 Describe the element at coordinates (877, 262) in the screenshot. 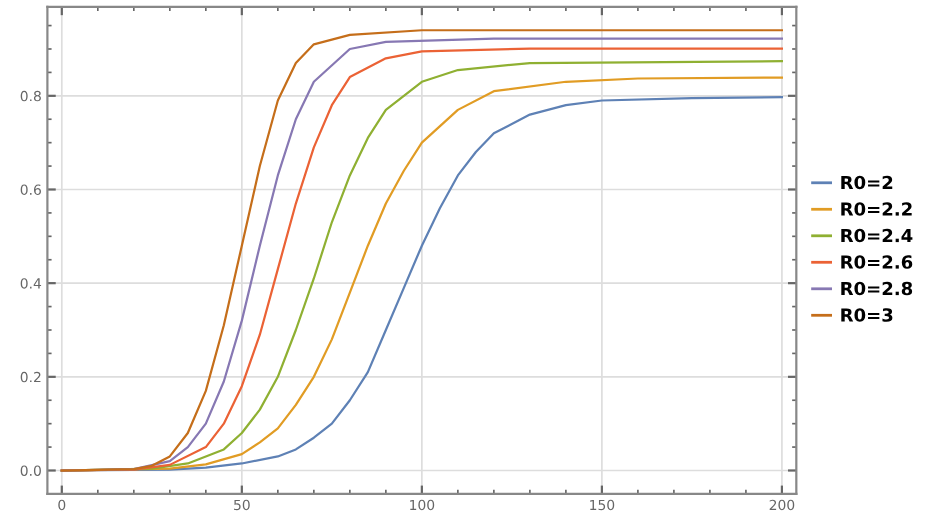

I see `legend-label: R0=2.6` at that location.